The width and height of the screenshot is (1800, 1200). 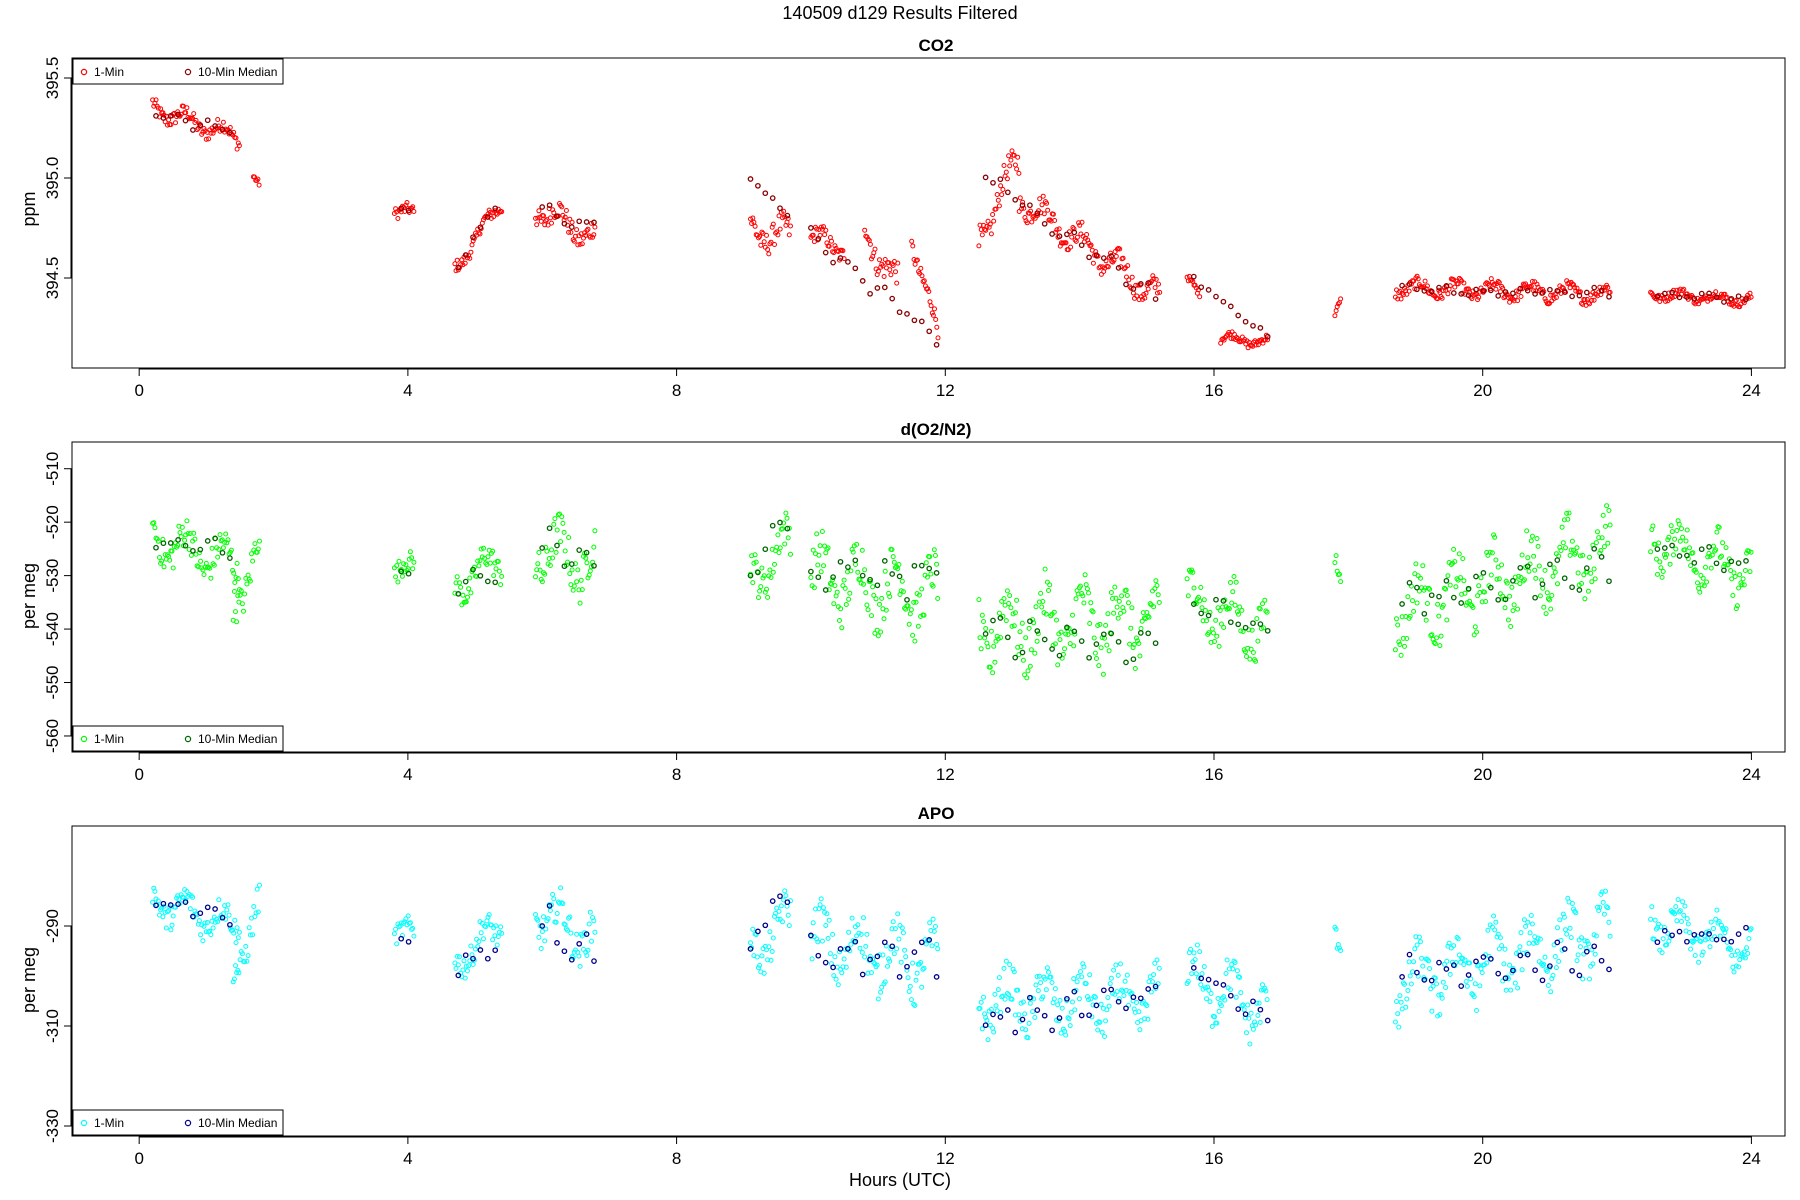 What do you see at coordinates (29, 980) in the screenshot?
I see `y-axis-label-apo: per meg` at bounding box center [29, 980].